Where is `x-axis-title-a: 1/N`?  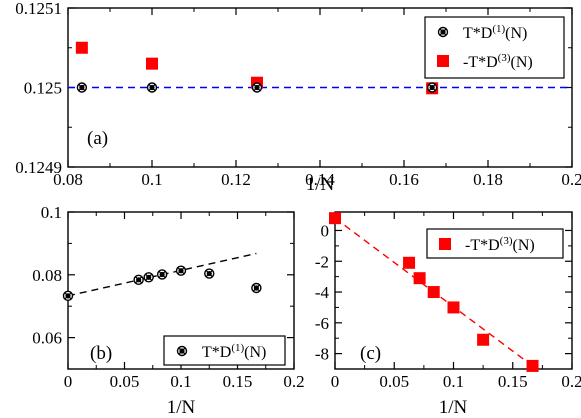 x-axis-title-a: 1/N is located at coordinates (320, 184).